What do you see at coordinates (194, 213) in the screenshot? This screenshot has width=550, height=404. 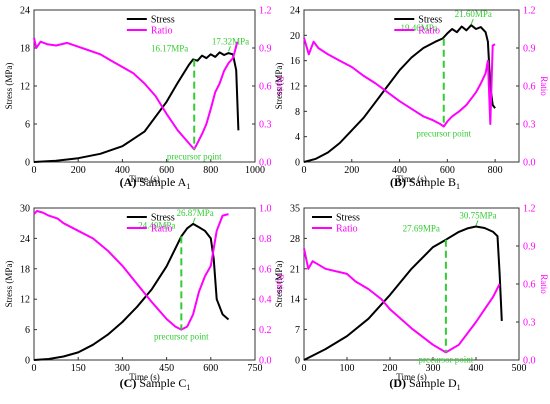 I see `value-annotation: 26.87MPa` at bounding box center [194, 213].